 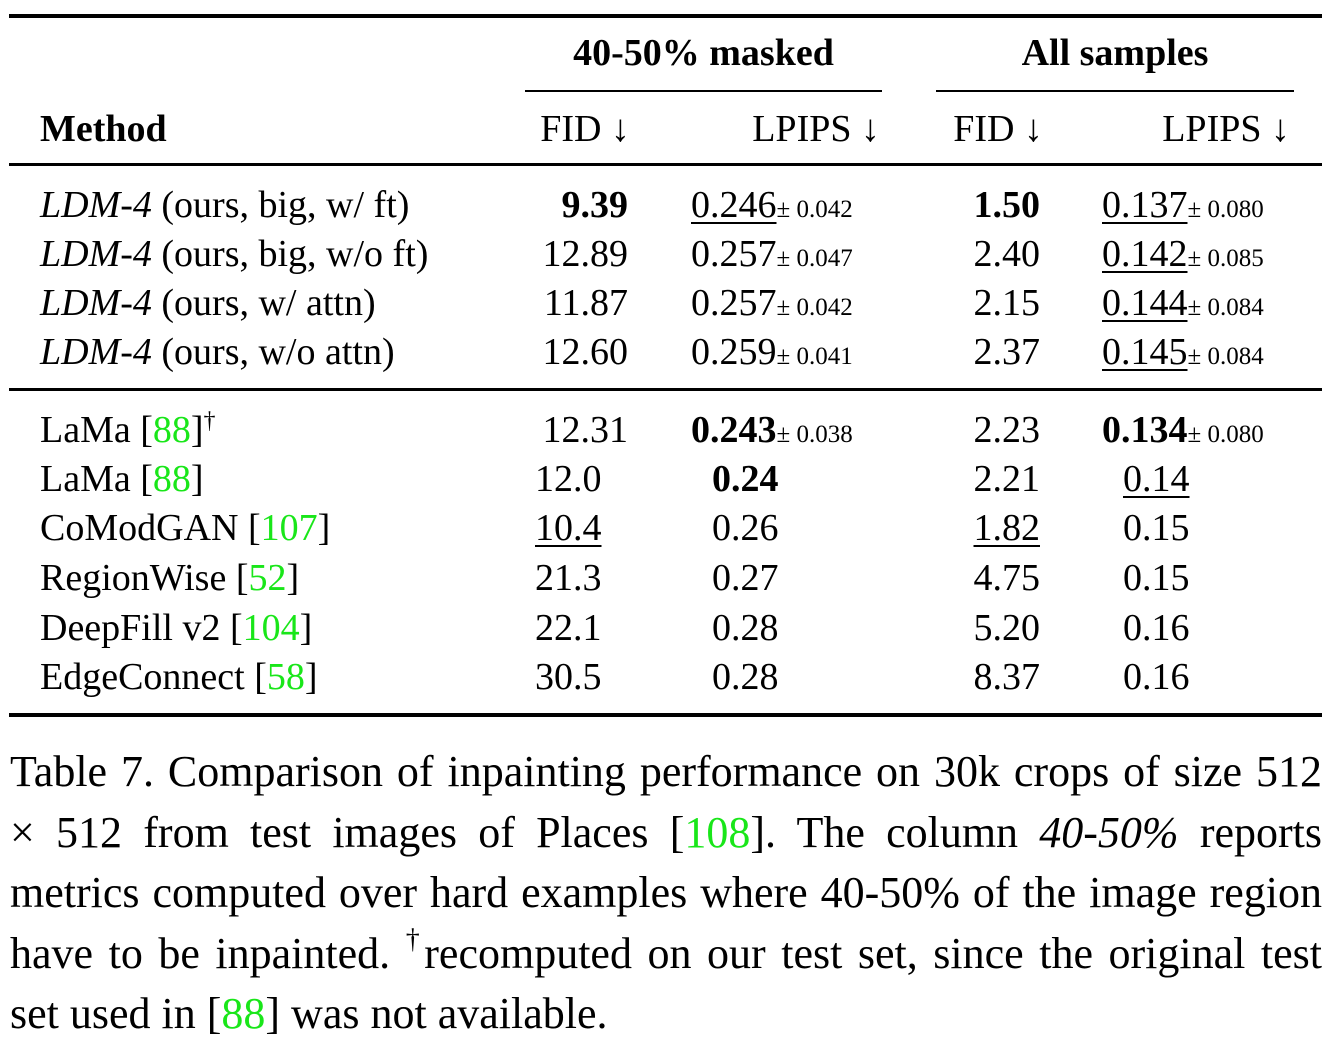 I want to click on fid-all-cell: 2.15, so click(x=1007, y=303).